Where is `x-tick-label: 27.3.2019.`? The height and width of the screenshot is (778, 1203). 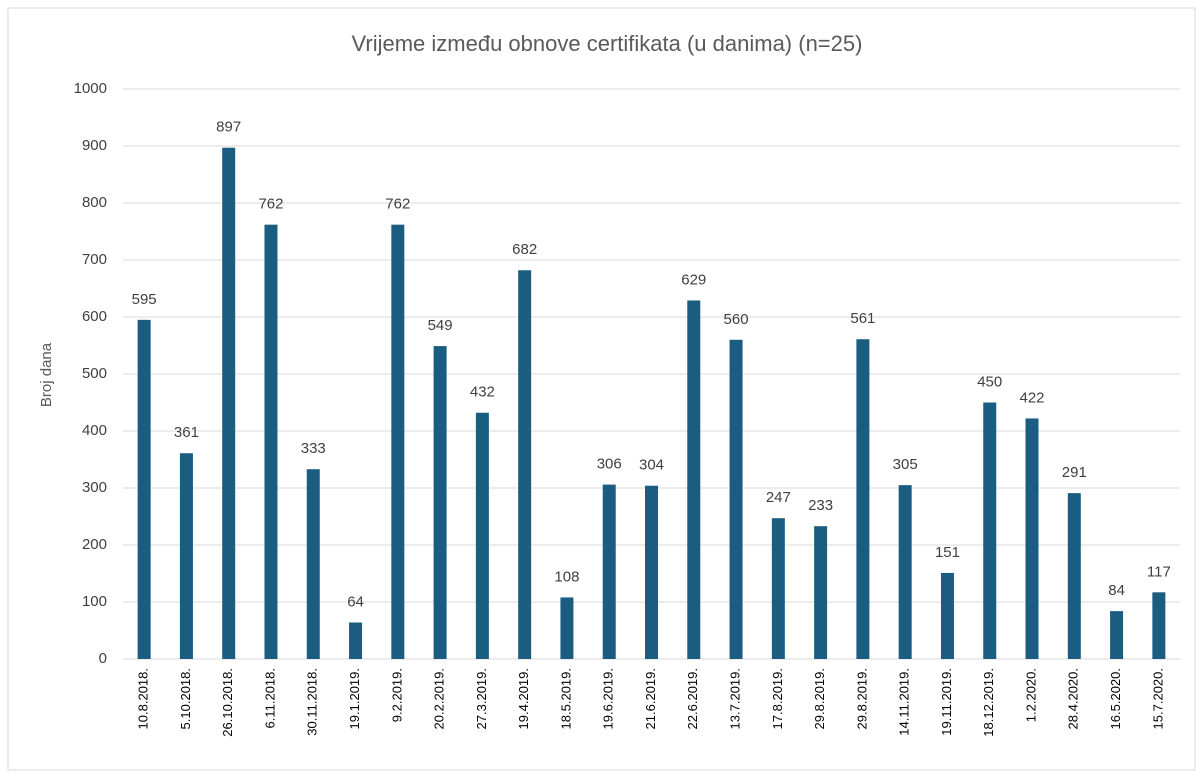
x-tick-label: 27.3.2019. is located at coordinates (481, 698).